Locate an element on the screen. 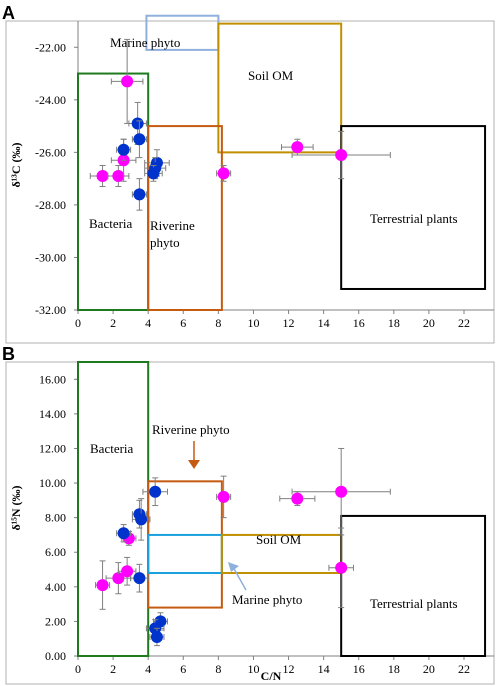  y-tick-label: 4.00 is located at coordinates (55, 587).